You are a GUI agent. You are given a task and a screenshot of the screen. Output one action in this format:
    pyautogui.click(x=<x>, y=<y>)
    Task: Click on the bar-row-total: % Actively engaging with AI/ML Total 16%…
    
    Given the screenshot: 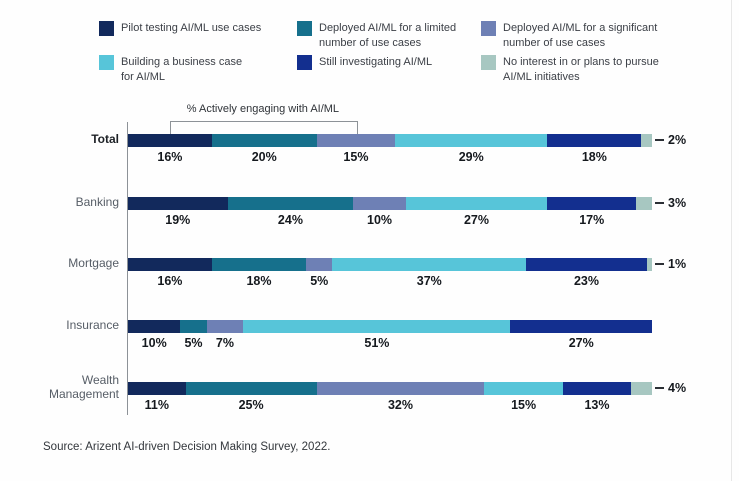 What is the action you would take?
    pyautogui.click(x=388, y=133)
    